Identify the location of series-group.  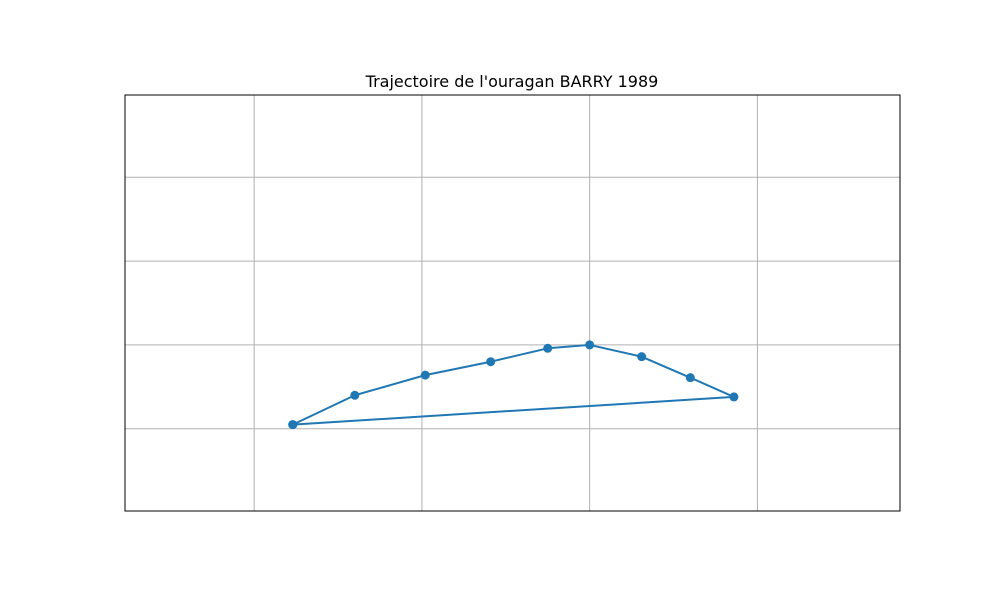
(513, 385).